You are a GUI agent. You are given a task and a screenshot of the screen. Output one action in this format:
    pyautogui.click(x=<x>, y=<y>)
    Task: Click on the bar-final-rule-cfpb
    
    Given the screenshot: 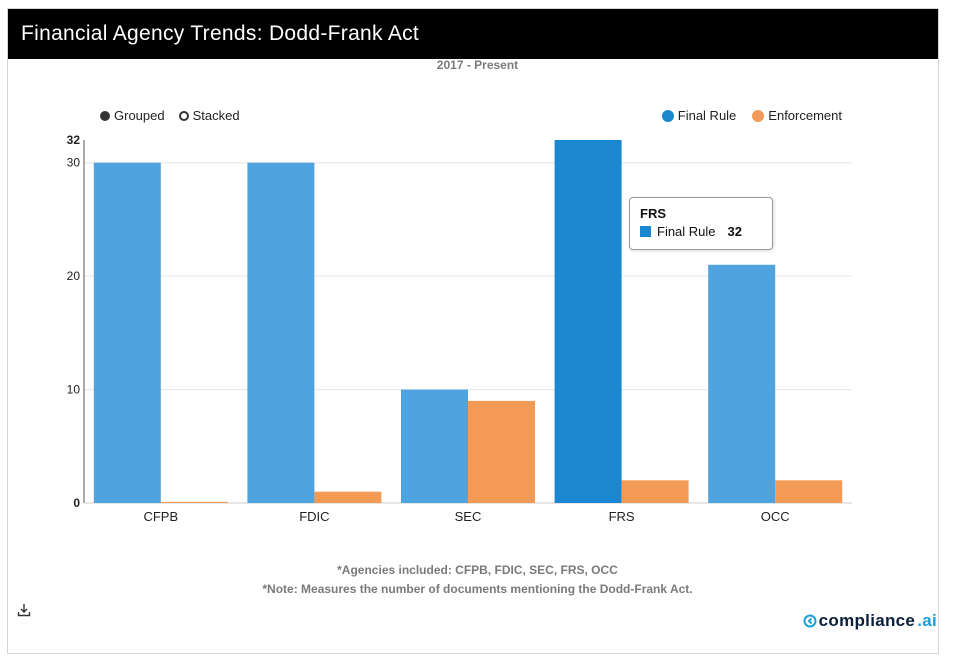 What is the action you would take?
    pyautogui.click(x=127, y=332)
    